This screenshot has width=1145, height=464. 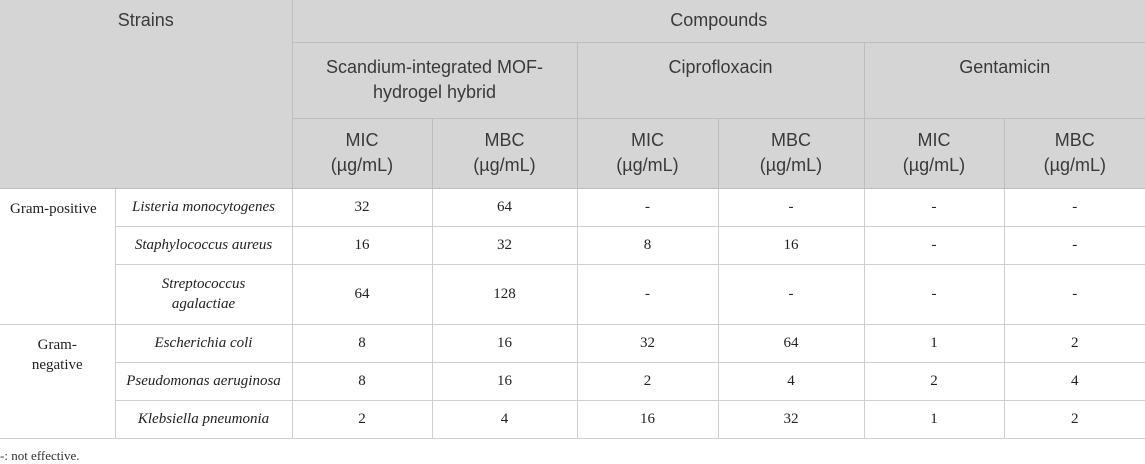 I want to click on strain-cell: Klebsiella pneumonia, so click(x=204, y=419).